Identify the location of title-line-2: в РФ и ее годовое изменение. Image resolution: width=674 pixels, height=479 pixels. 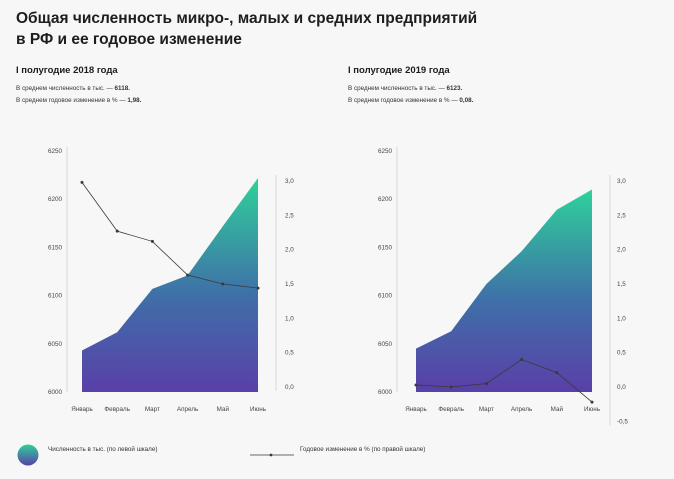
(129, 39).